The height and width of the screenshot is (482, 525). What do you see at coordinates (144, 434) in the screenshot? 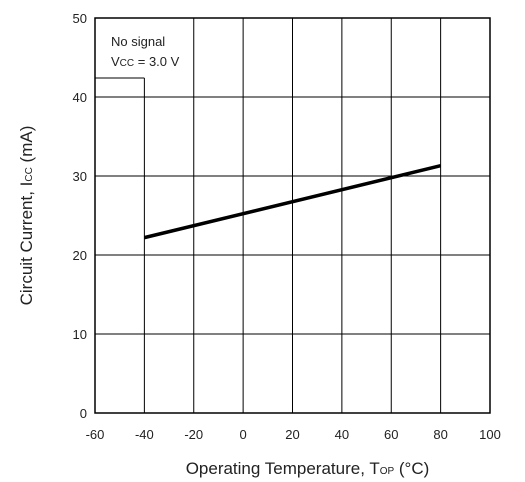
I see `x-tick-label: -40` at bounding box center [144, 434].